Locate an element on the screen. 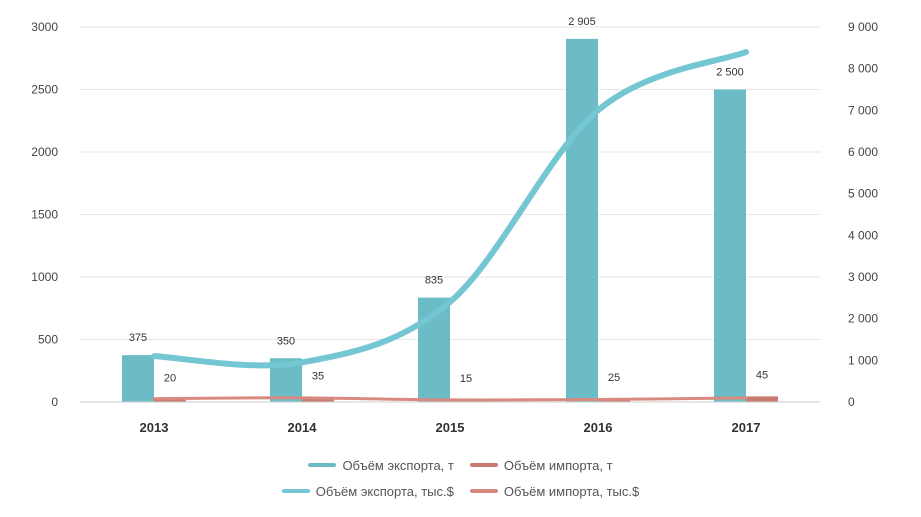 This screenshot has height=517, width=921. y-right-tick-label: 9 000 is located at coordinates (863, 27).